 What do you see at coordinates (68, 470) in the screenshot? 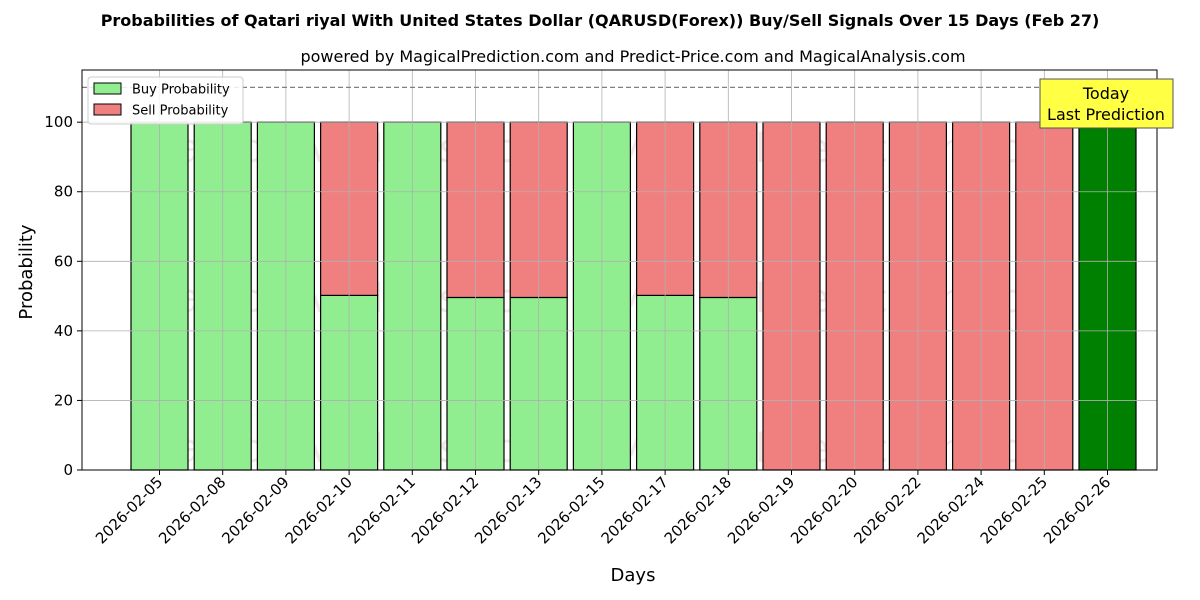
I see `y-tick-label: 0` at bounding box center [68, 470].